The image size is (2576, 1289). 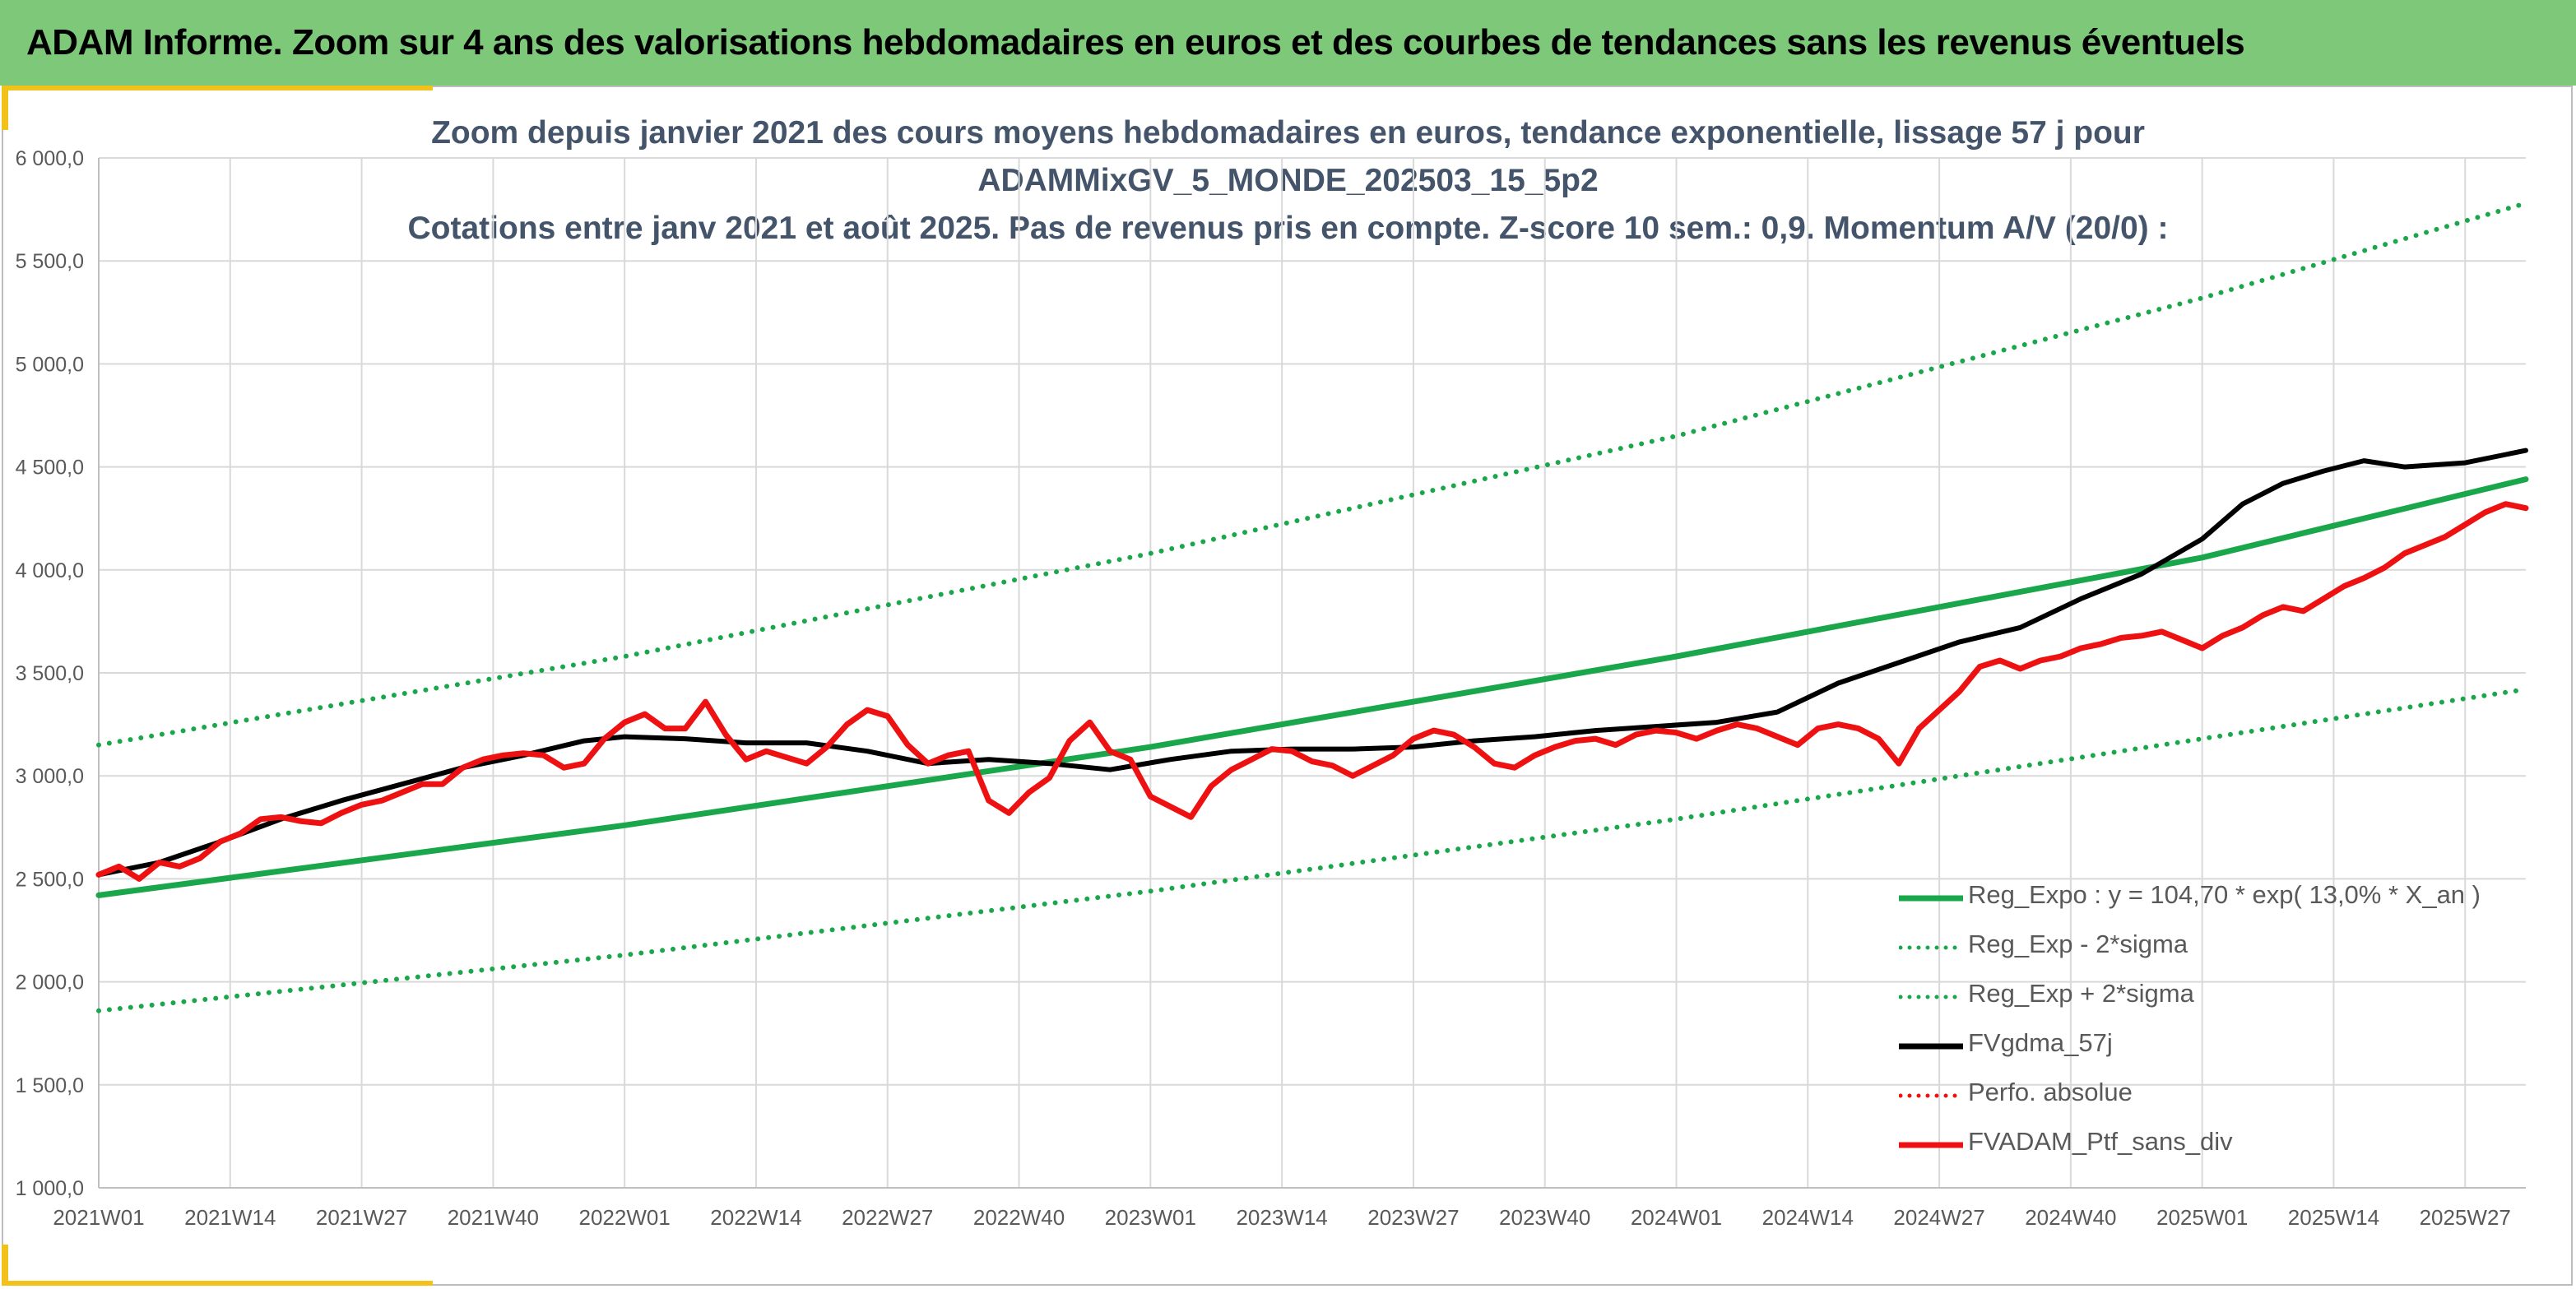 What do you see at coordinates (2205, 1095) in the screenshot?
I see `legend-item: Perfo. absolue` at bounding box center [2205, 1095].